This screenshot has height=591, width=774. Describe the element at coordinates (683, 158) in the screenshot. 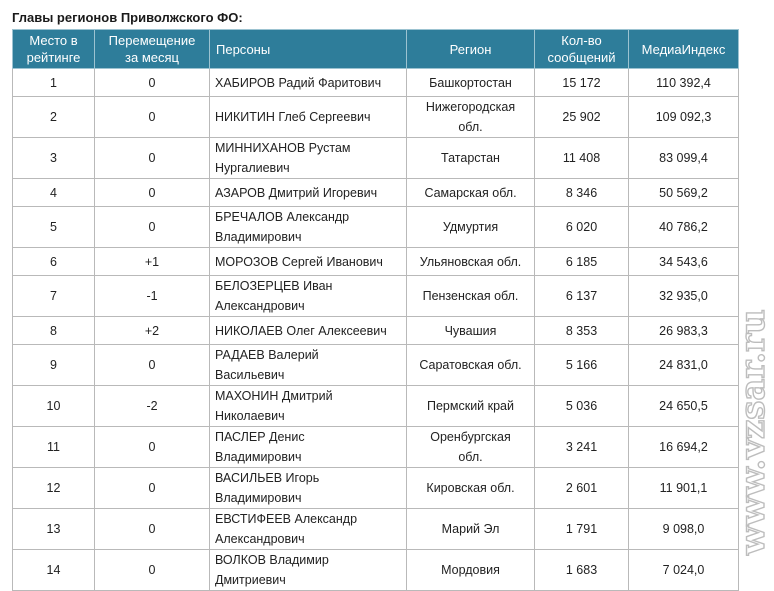

I see `index-cell: 83 099,4` at that location.